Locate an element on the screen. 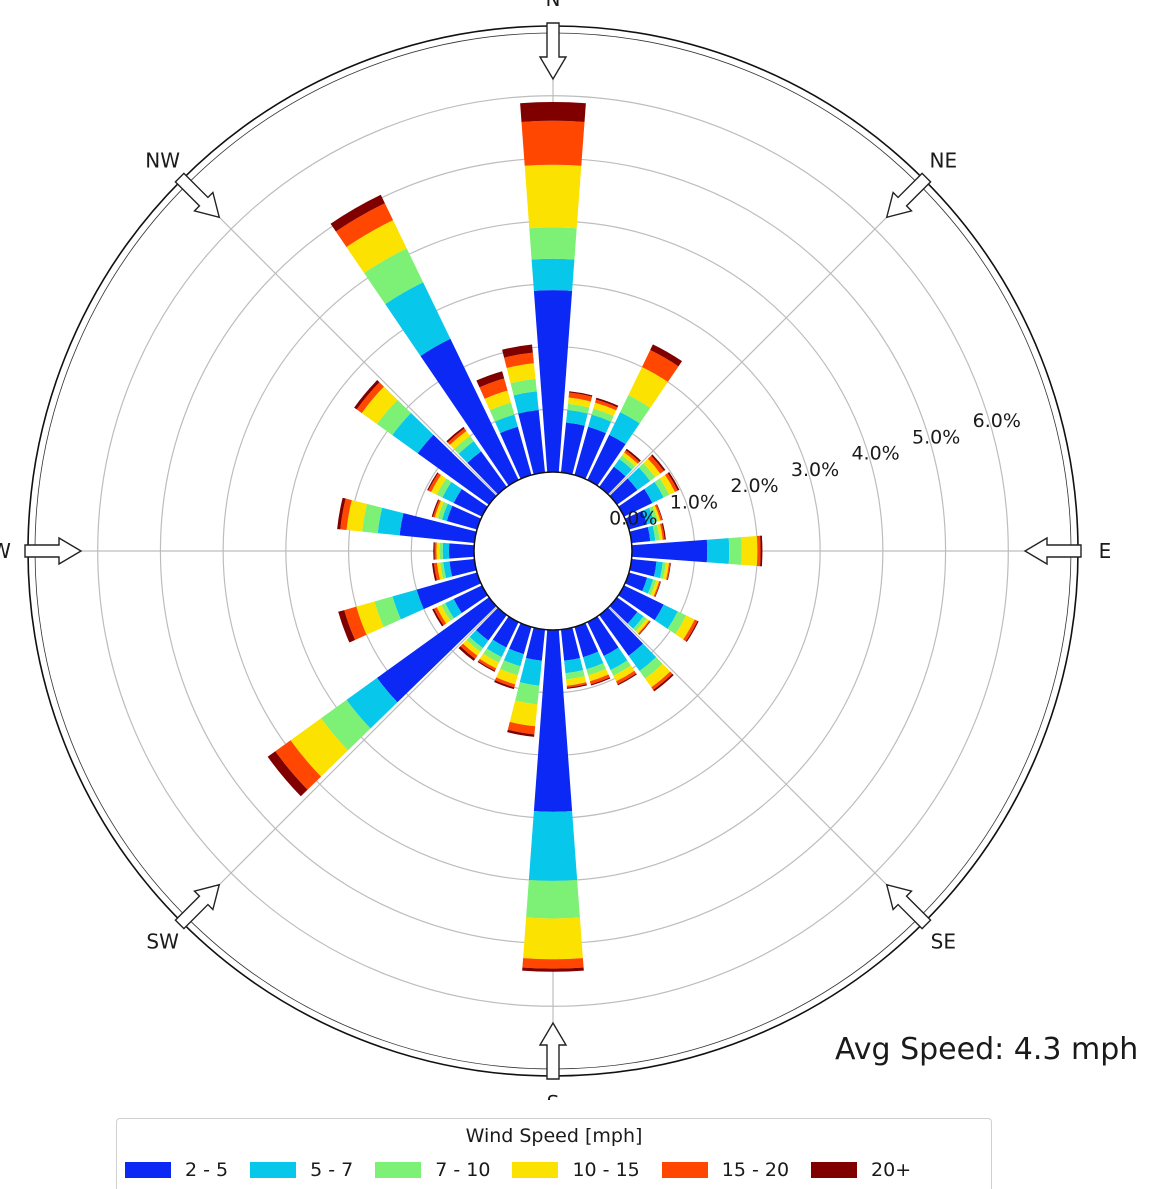 This screenshot has height=1189, width=1167. compass-label-n: N is located at coordinates (553, 5).